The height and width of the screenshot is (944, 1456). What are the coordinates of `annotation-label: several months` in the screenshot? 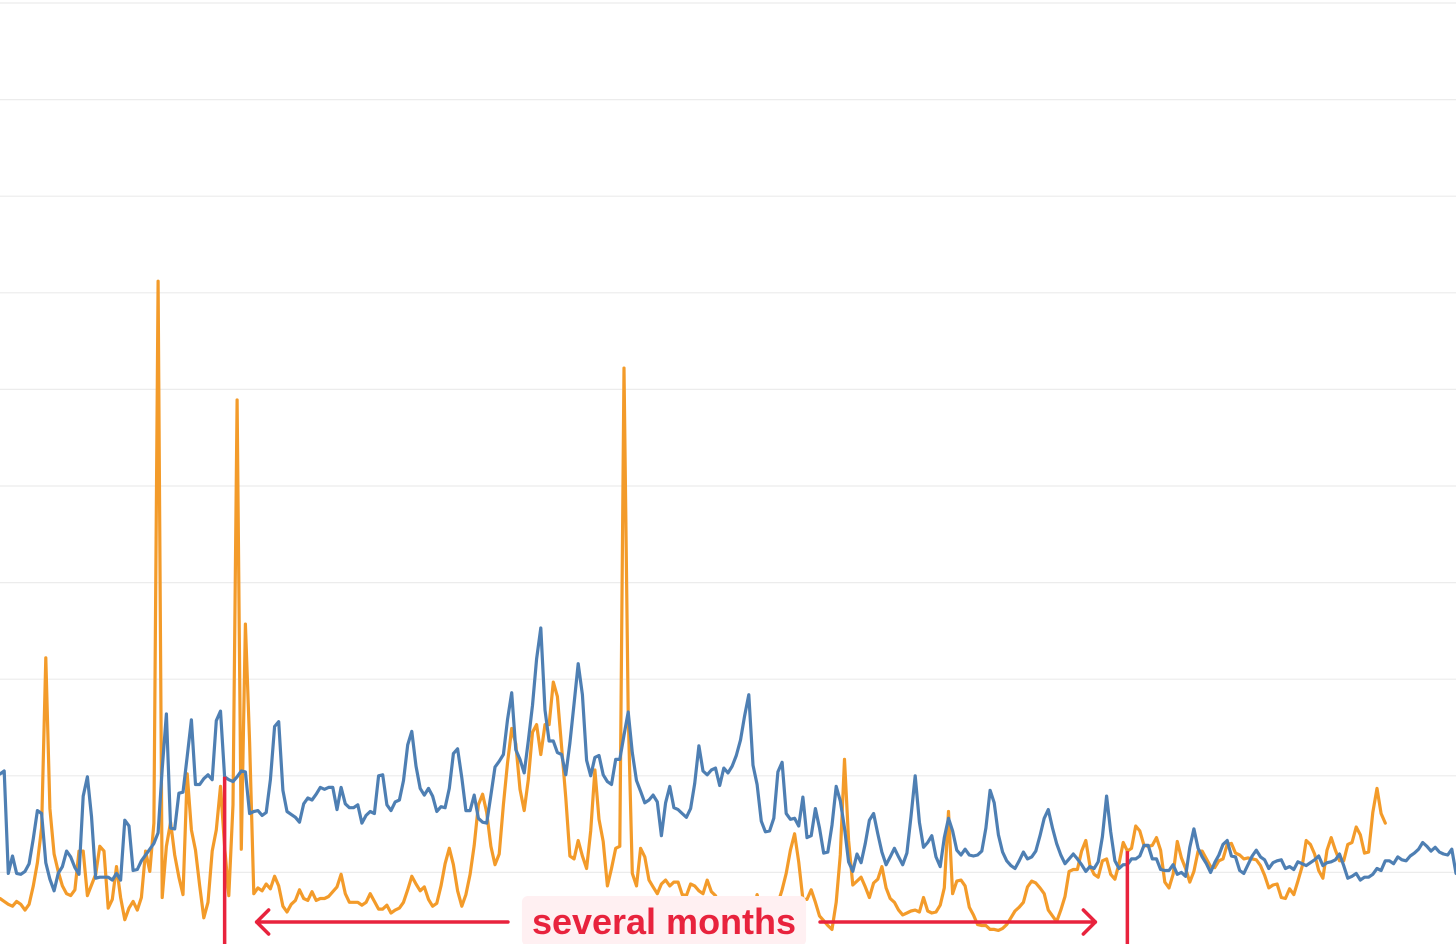 It's located at (664, 921).